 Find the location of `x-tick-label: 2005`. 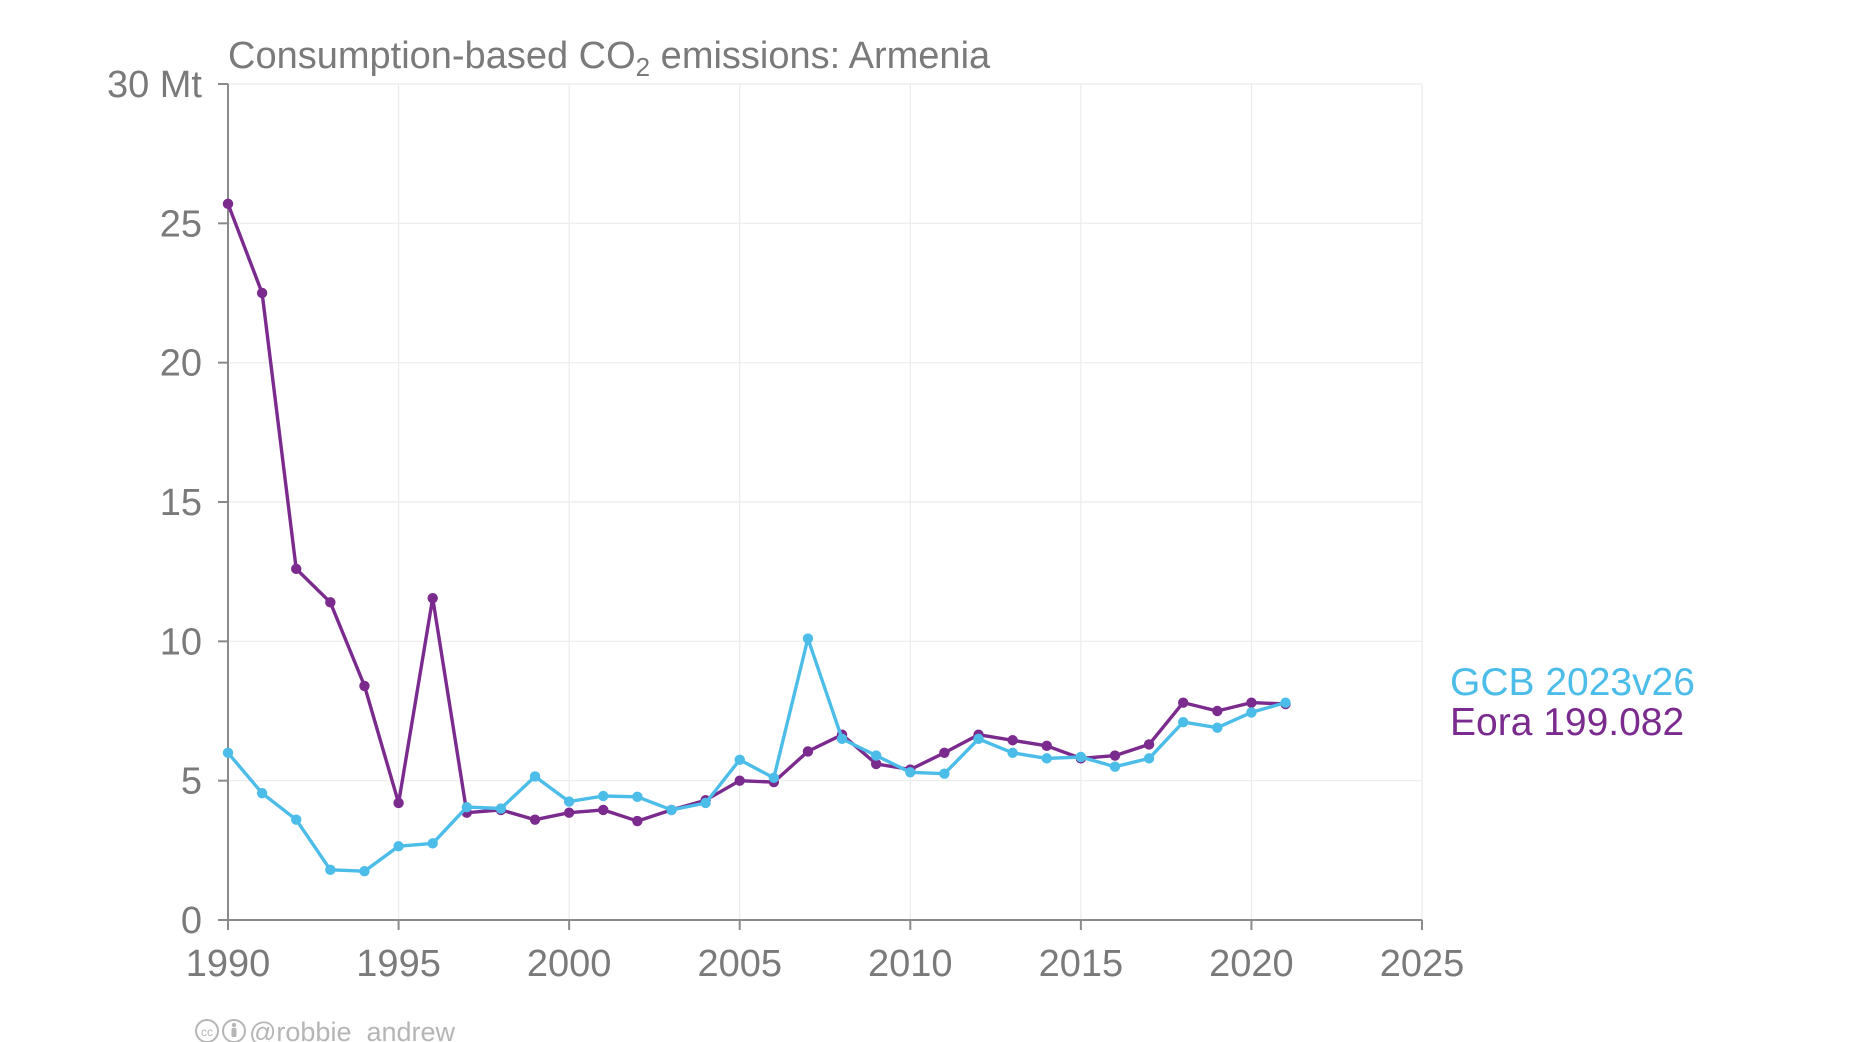

x-tick-label: 2005 is located at coordinates (739, 964).